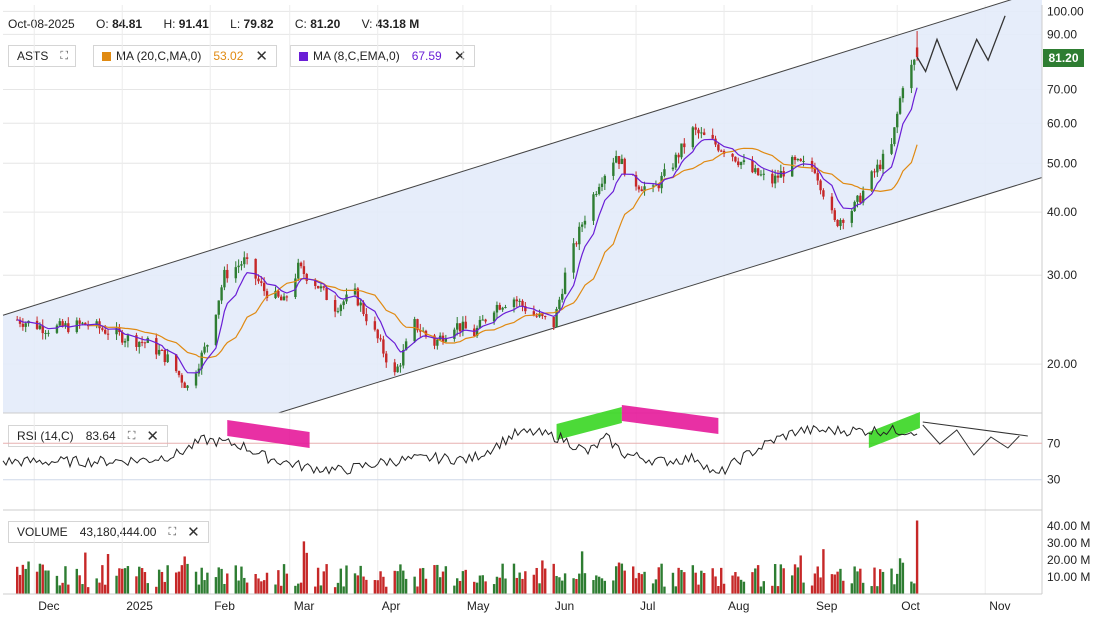 Image resolution: width=1099 pixels, height=617 pixels. I want to click on price-tick-label: 90.00, so click(1062, 34).